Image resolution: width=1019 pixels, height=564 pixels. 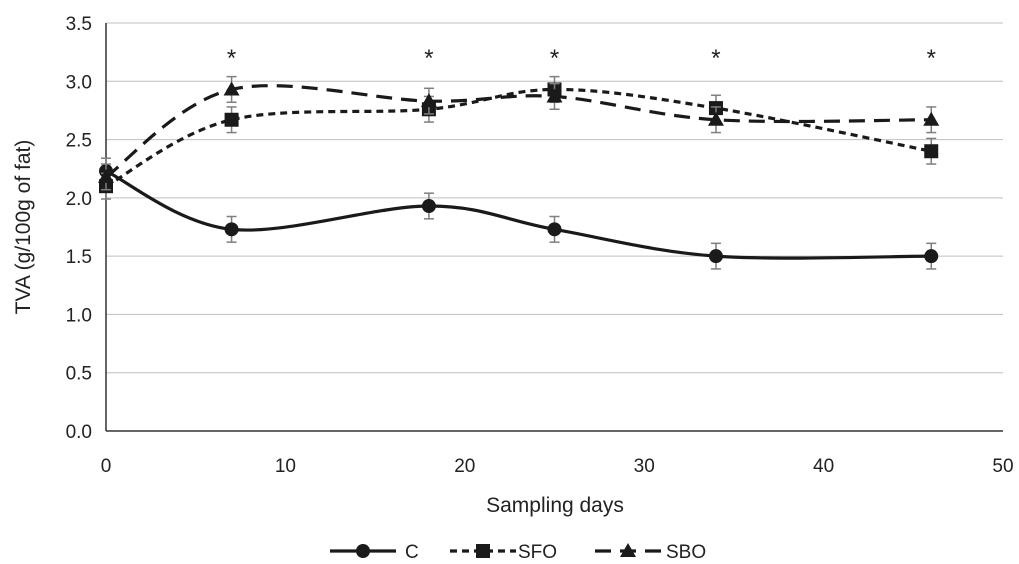 I want to click on y-tick-label: 3.0, so click(x=79, y=82).